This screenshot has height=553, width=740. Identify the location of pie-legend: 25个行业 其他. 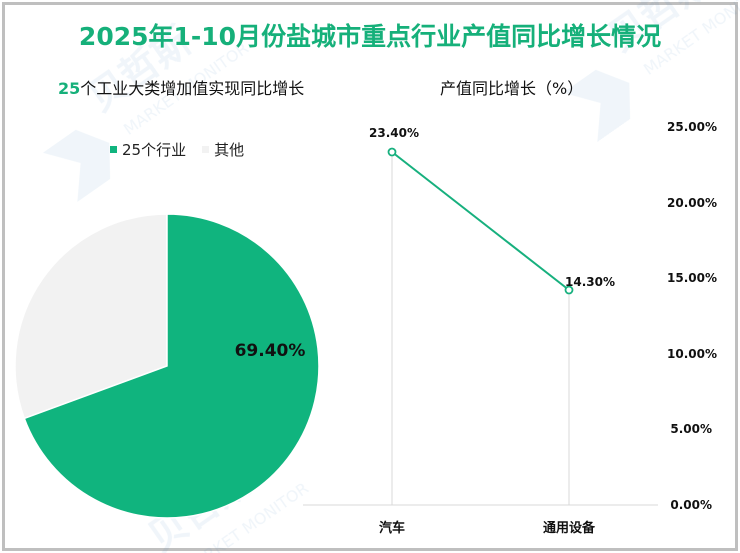
(183, 149).